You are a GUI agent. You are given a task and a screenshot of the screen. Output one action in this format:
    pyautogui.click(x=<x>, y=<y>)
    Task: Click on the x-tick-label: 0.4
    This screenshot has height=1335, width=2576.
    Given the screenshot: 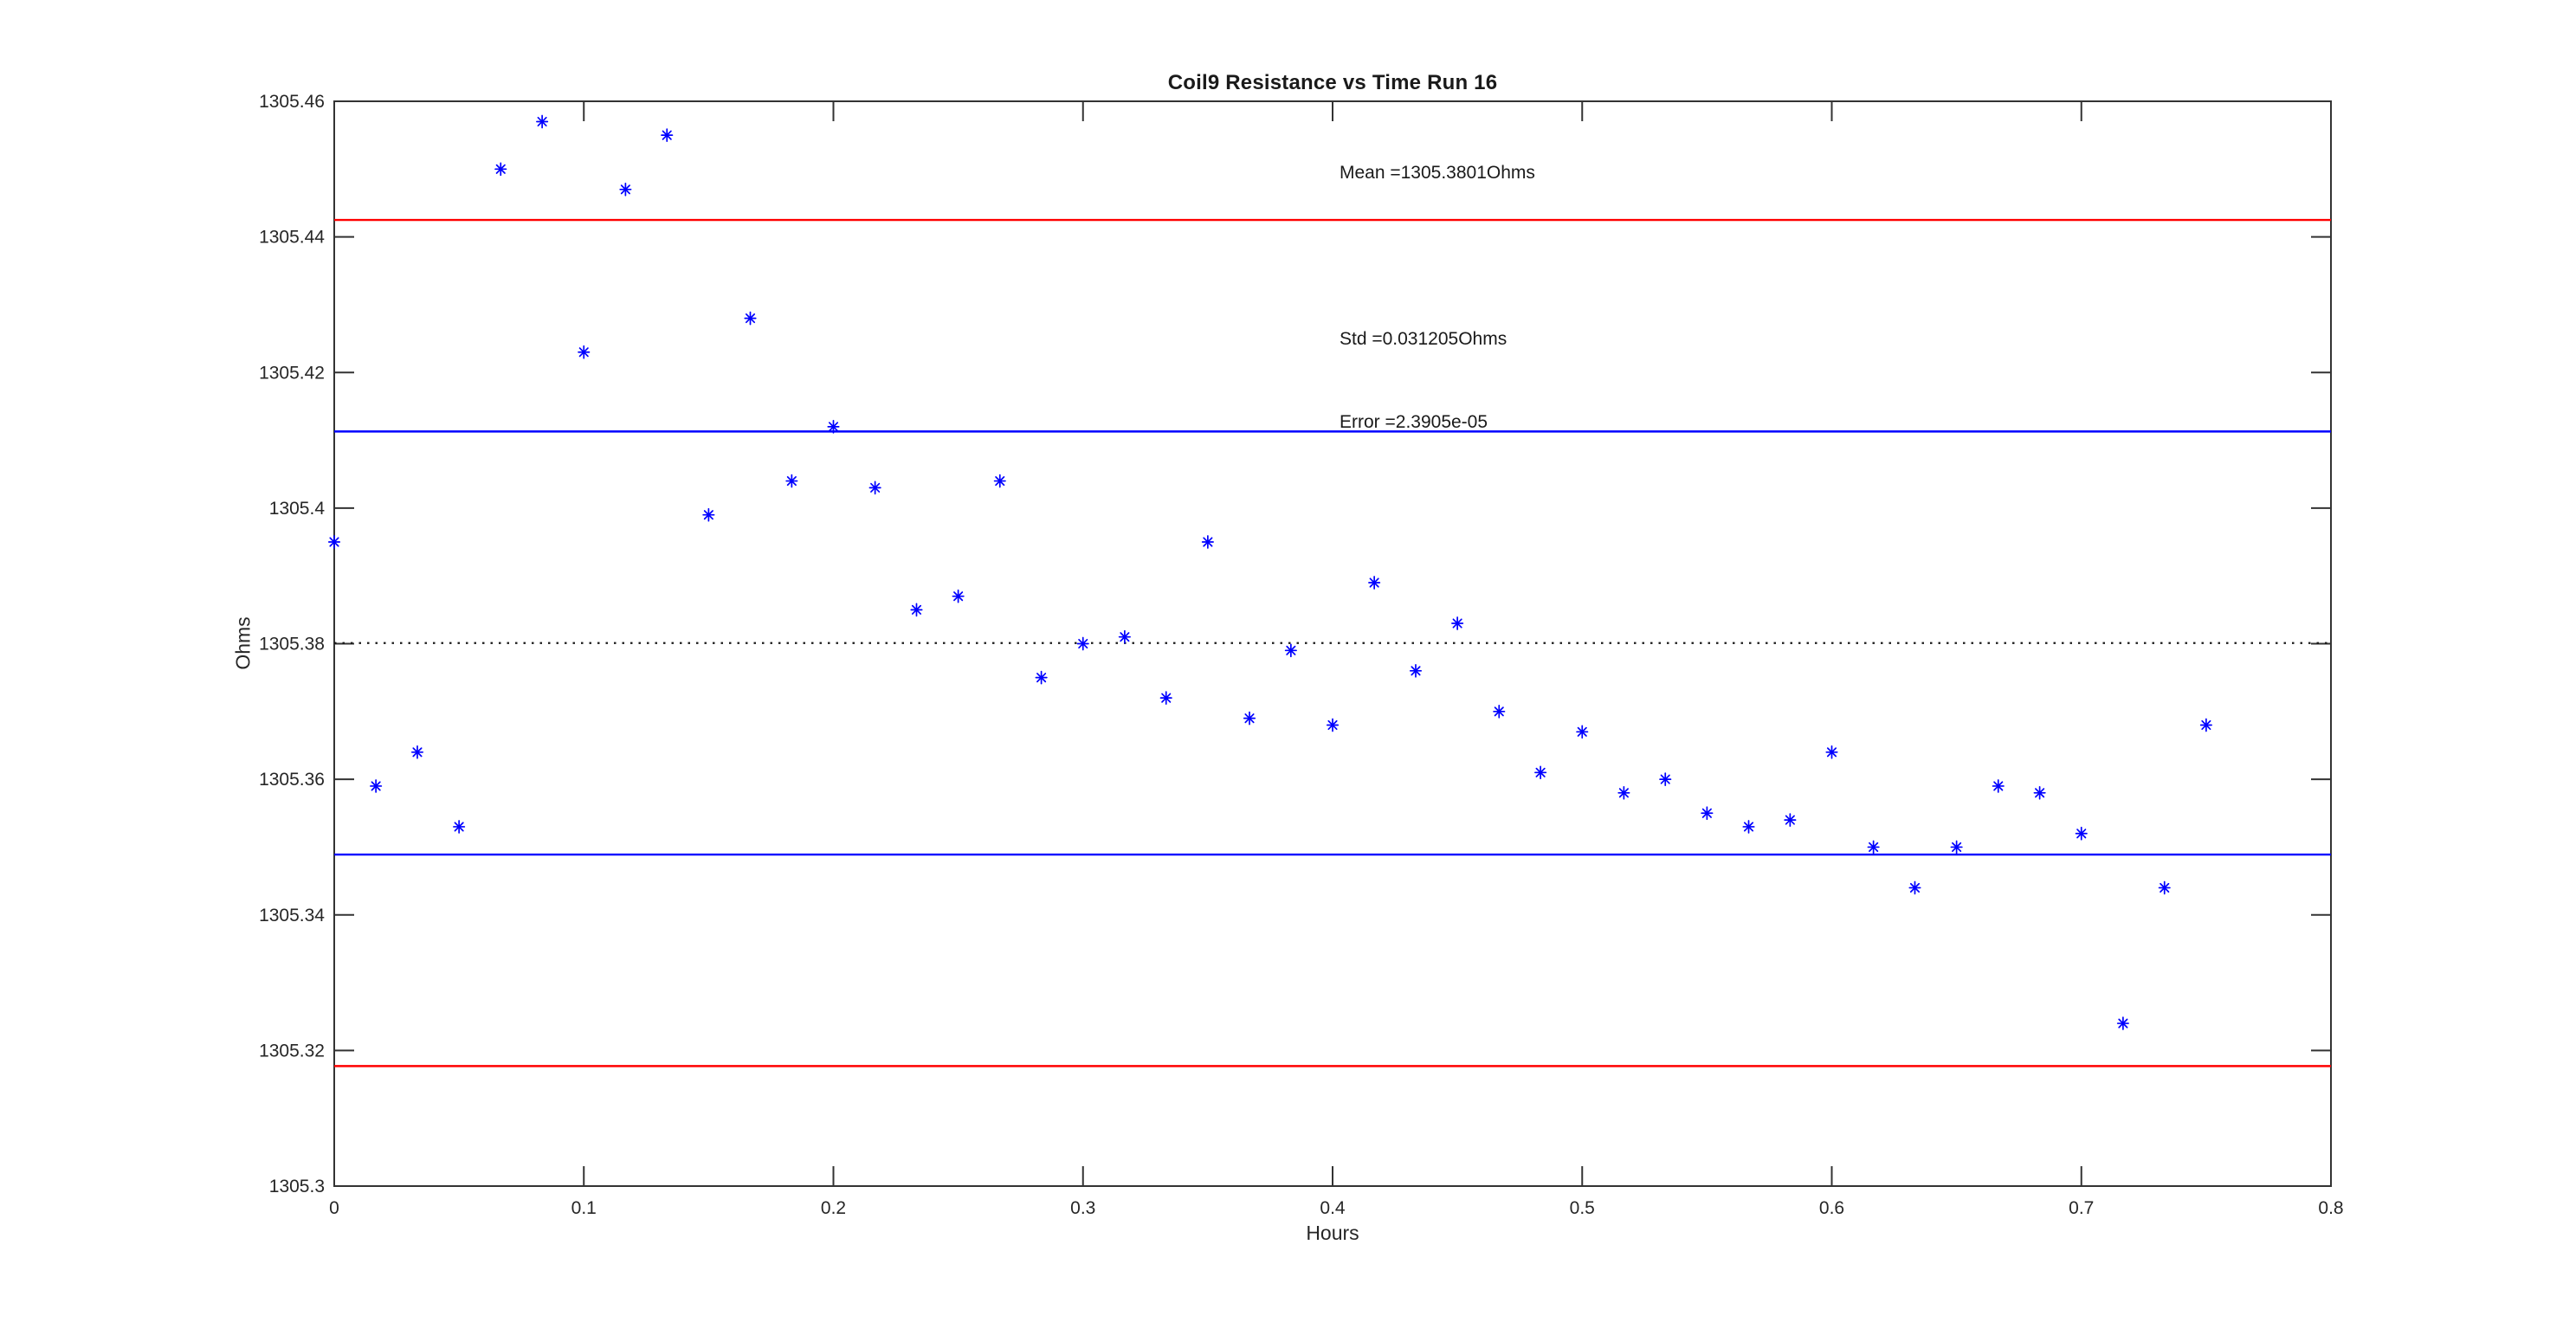 What is the action you would take?
    pyautogui.click(x=1333, y=1208)
    